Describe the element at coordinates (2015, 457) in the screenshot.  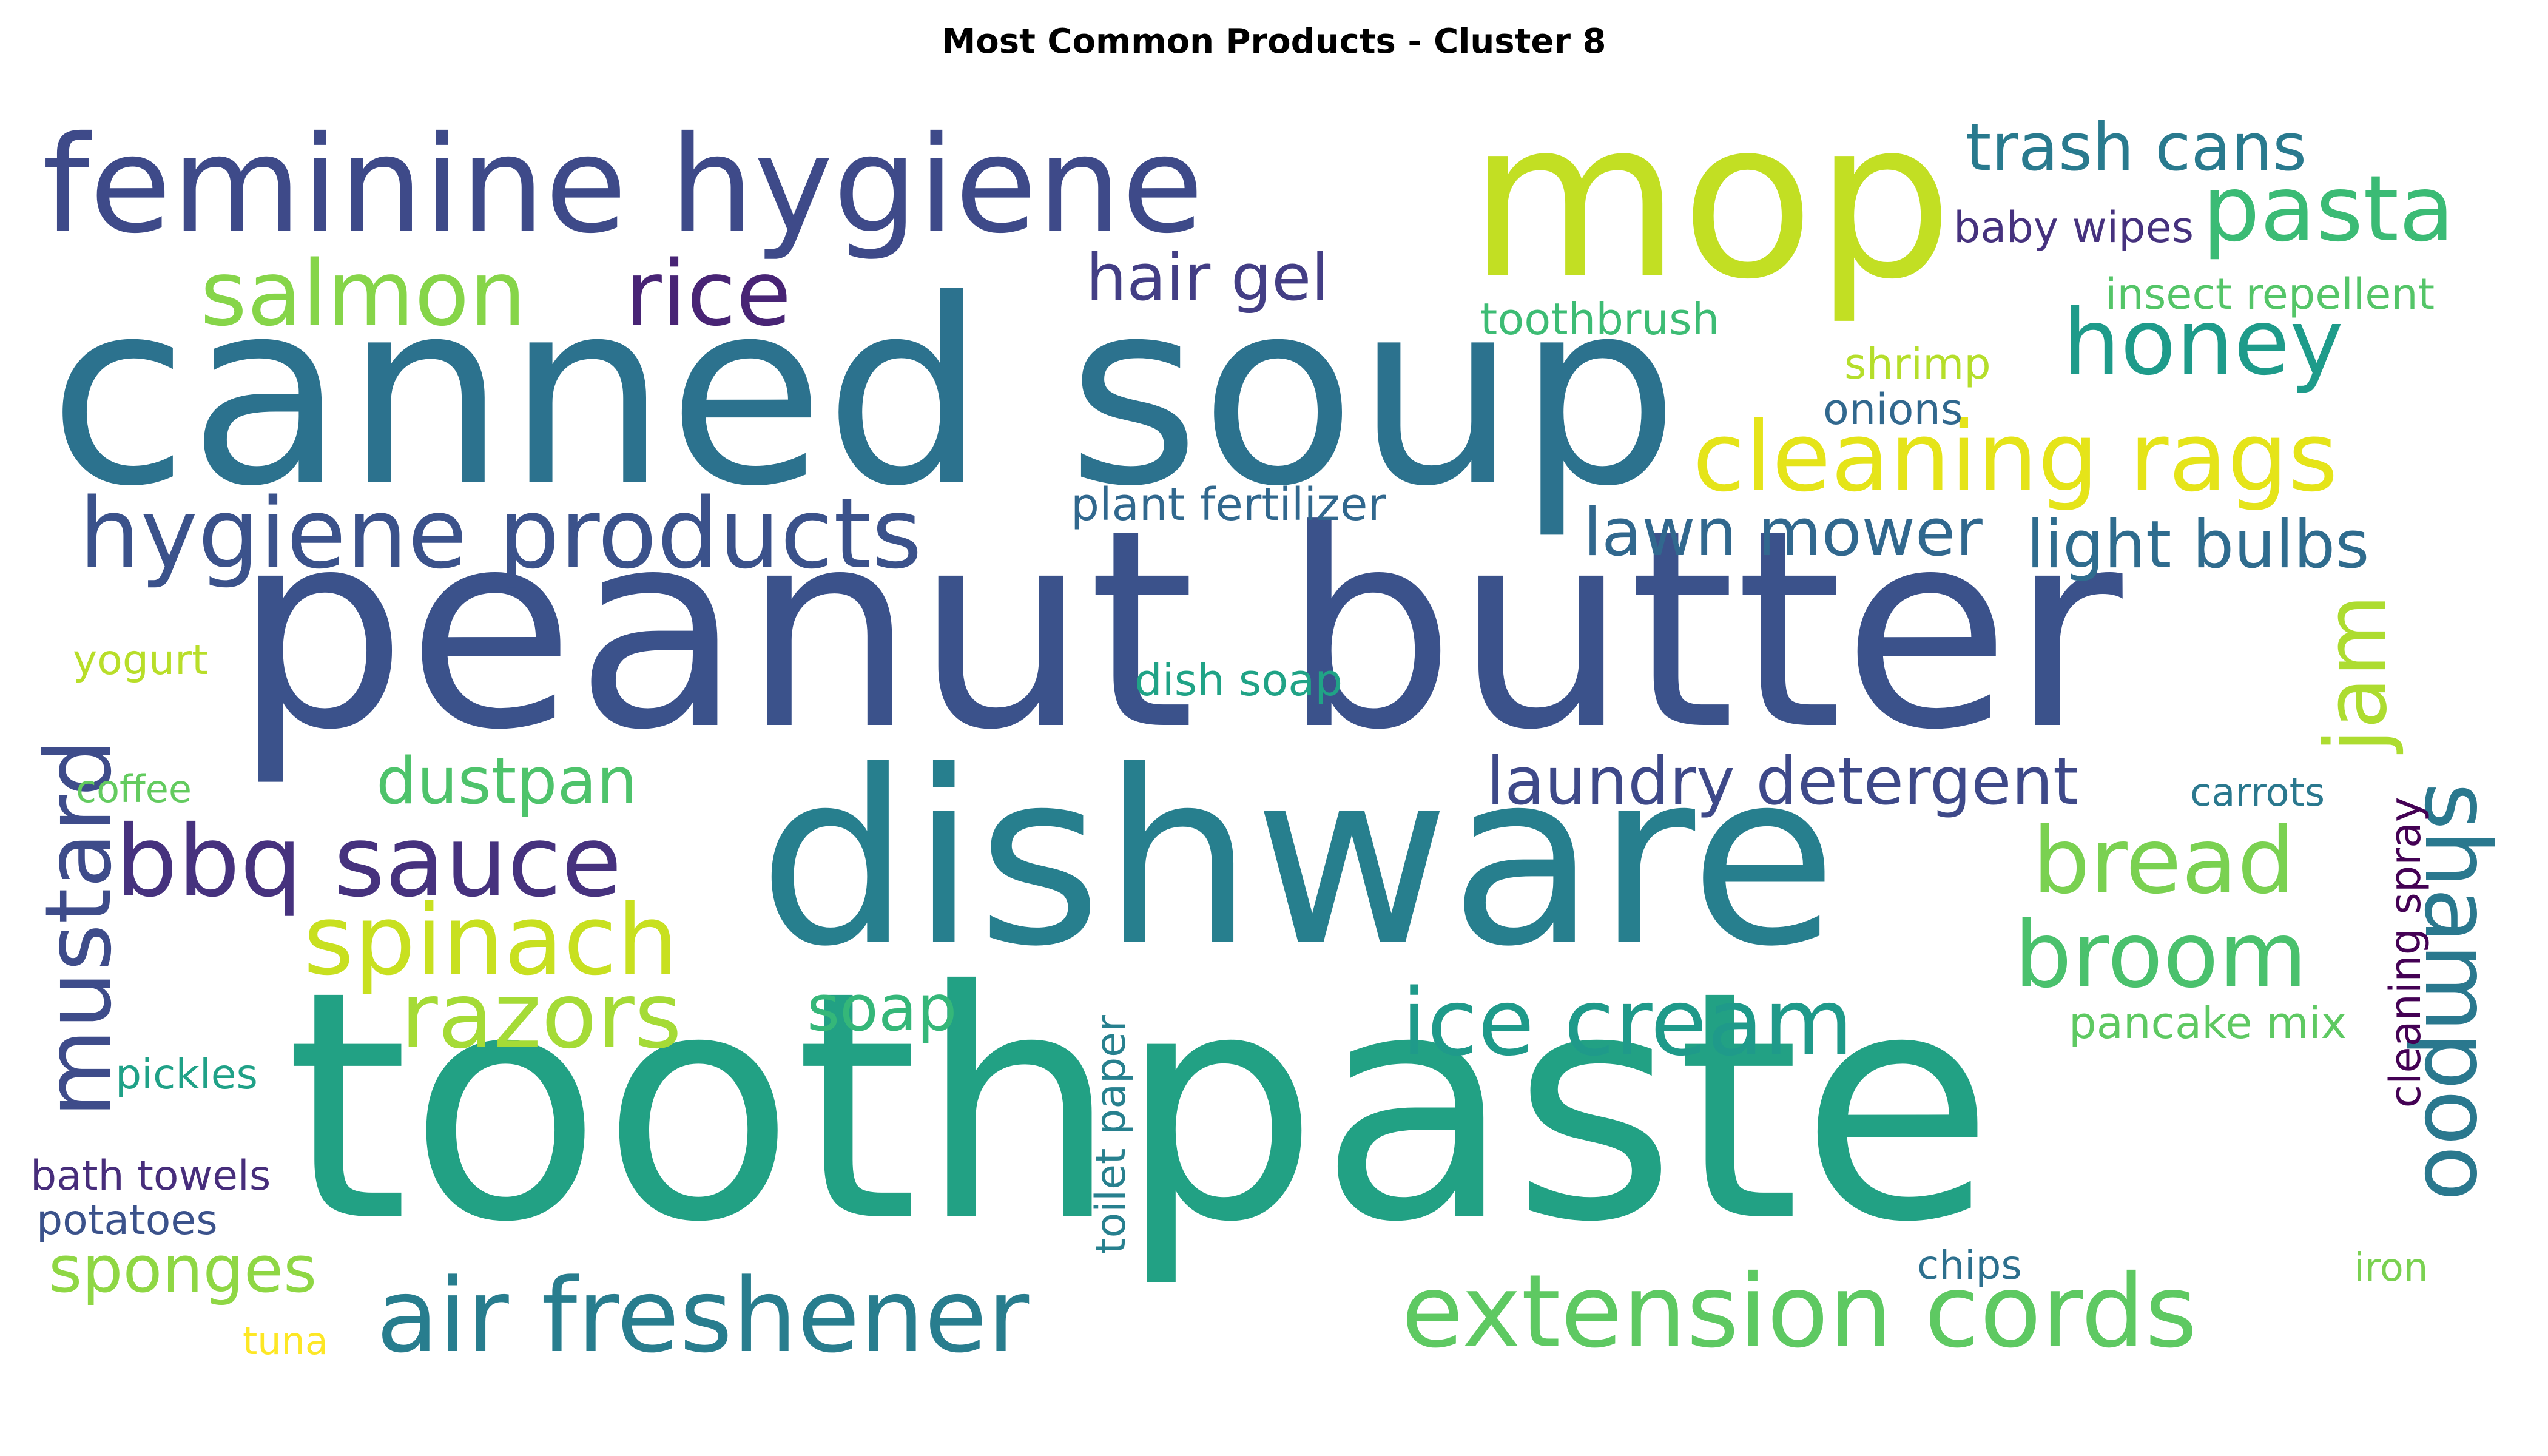
I see `word-cleaning-rags: cleaning rags` at that location.